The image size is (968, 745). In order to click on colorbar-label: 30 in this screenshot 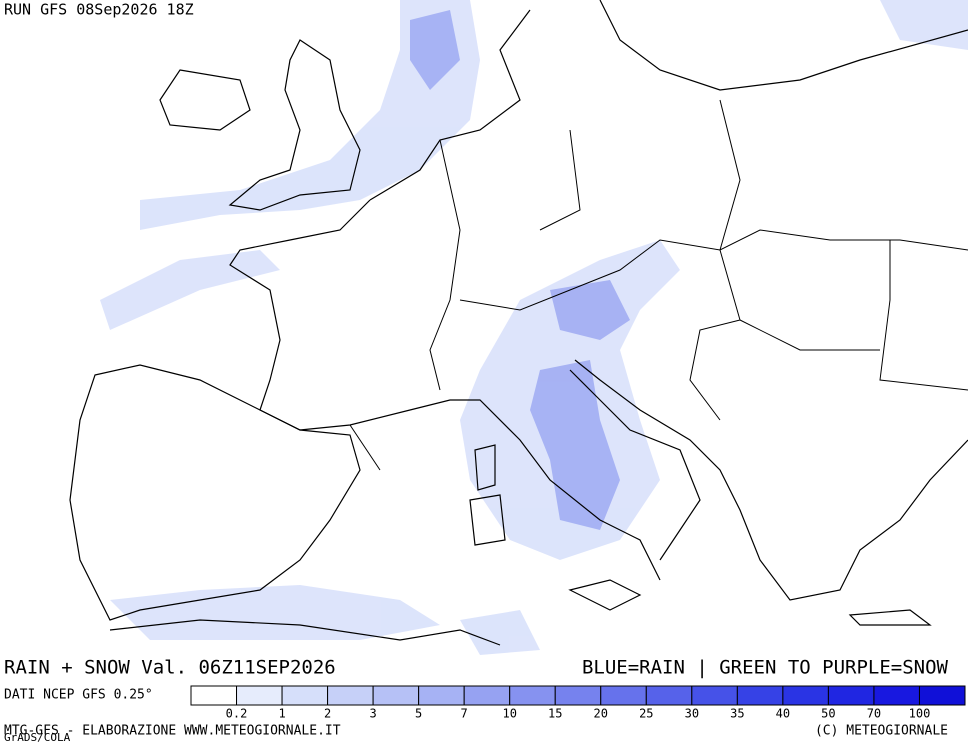, I will do `click(692, 714)`.